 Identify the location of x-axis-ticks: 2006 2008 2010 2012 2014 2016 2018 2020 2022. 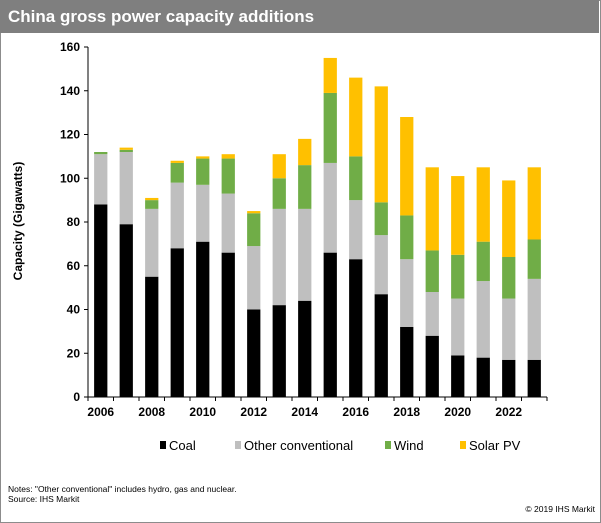
(317, 408).